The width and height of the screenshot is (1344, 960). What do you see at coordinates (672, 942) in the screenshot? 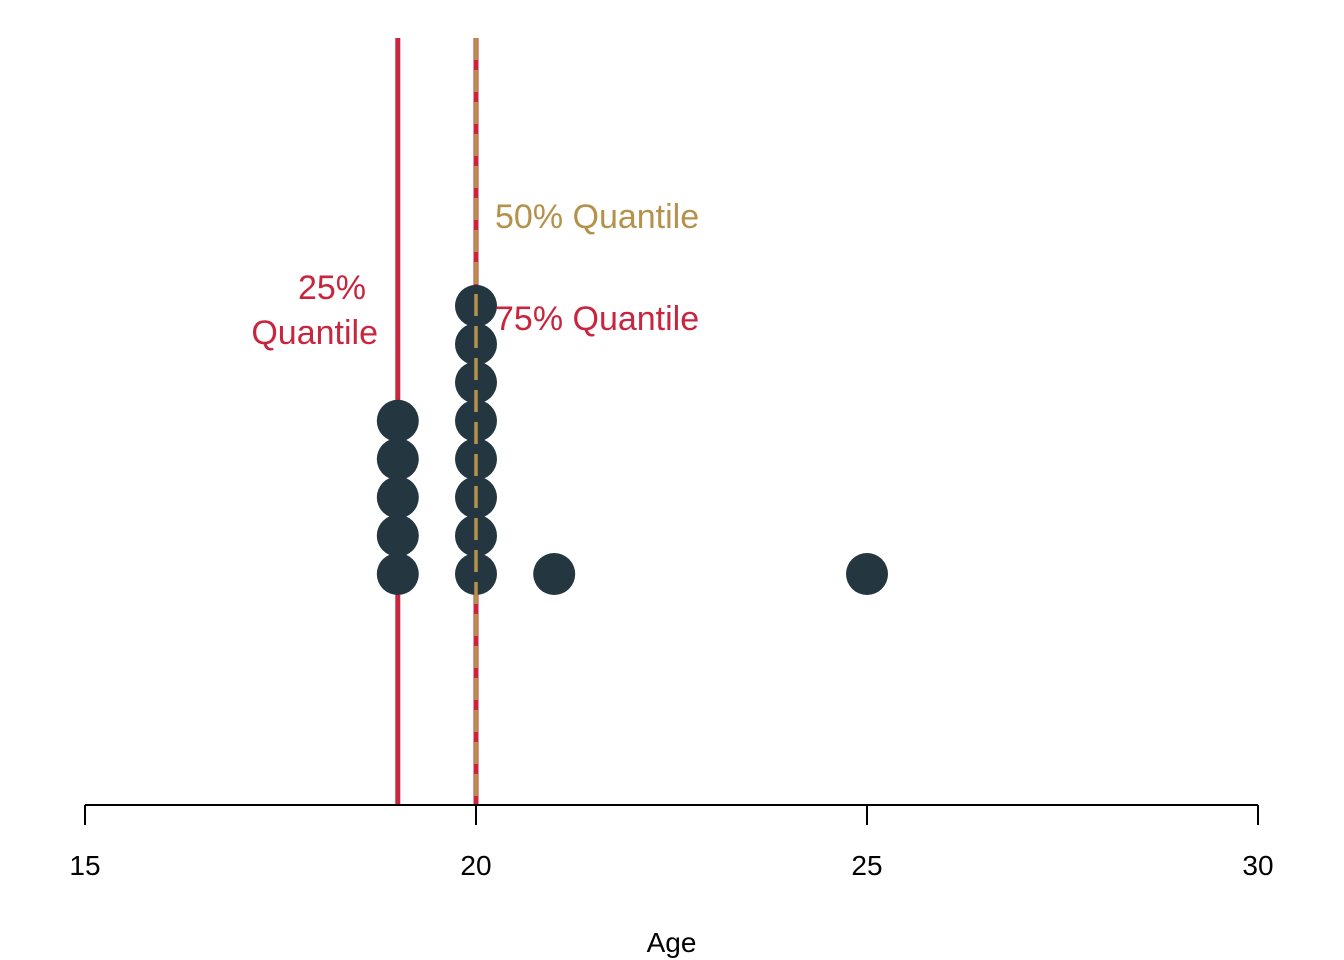
I see `x-axis-label: Age` at bounding box center [672, 942].